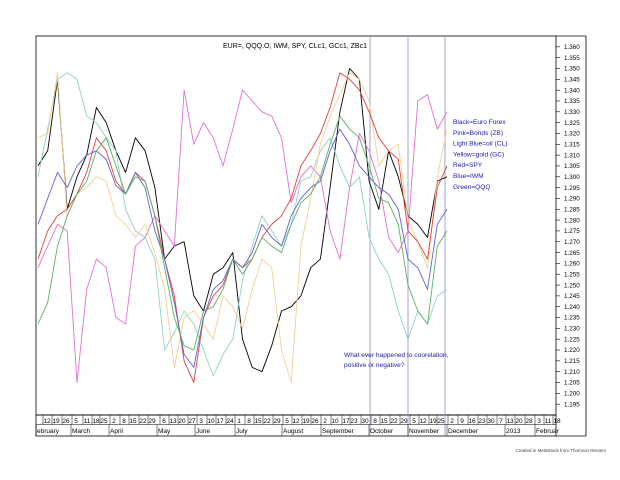 Image resolution: width=620 pixels, height=480 pixels. What do you see at coordinates (230, 421) in the screenshot?
I see `x-day-label: 24` at bounding box center [230, 421].